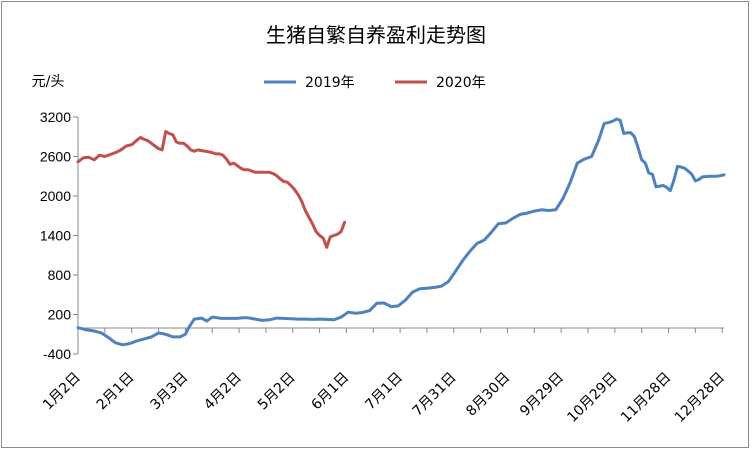  Describe the element at coordinates (55, 236) in the screenshot. I see `y-tick-label: 1400` at that location.